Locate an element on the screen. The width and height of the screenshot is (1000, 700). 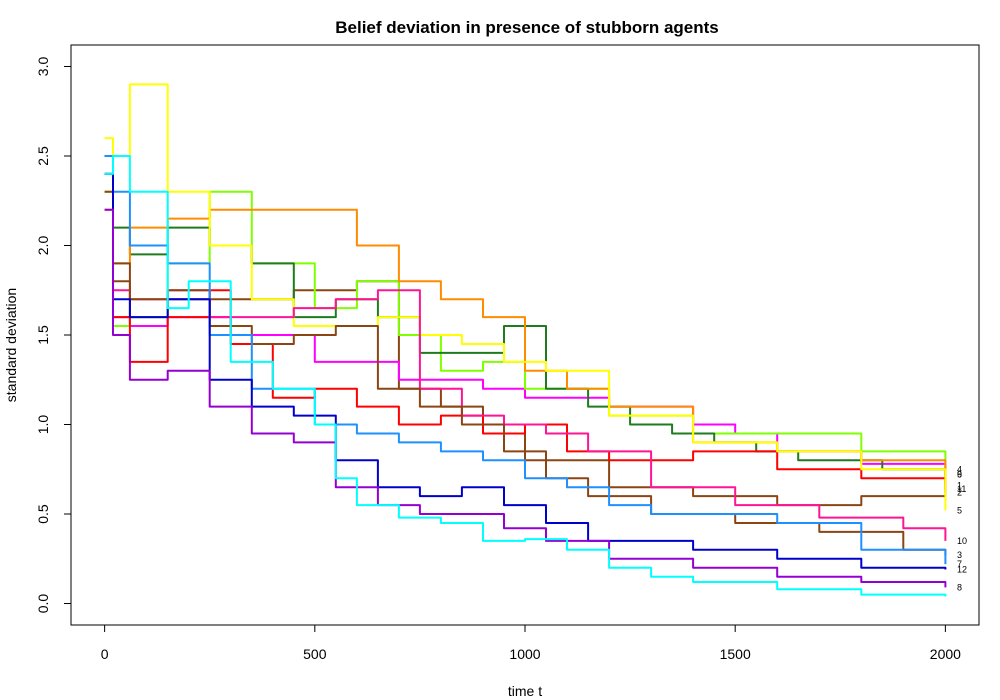
y-axis-label: standard deviation is located at coordinates (11, 345).